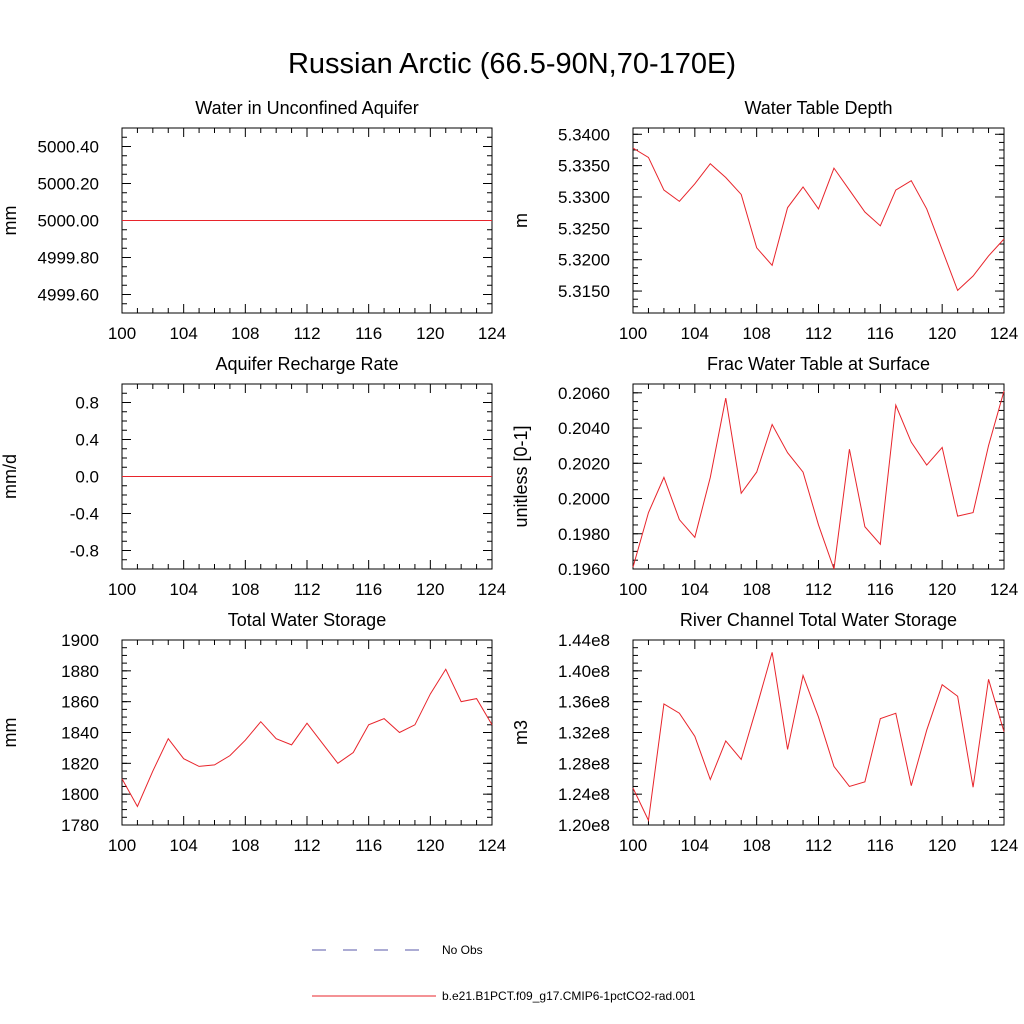  I want to click on y-tick-label: 1.40e8, so click(584, 671).